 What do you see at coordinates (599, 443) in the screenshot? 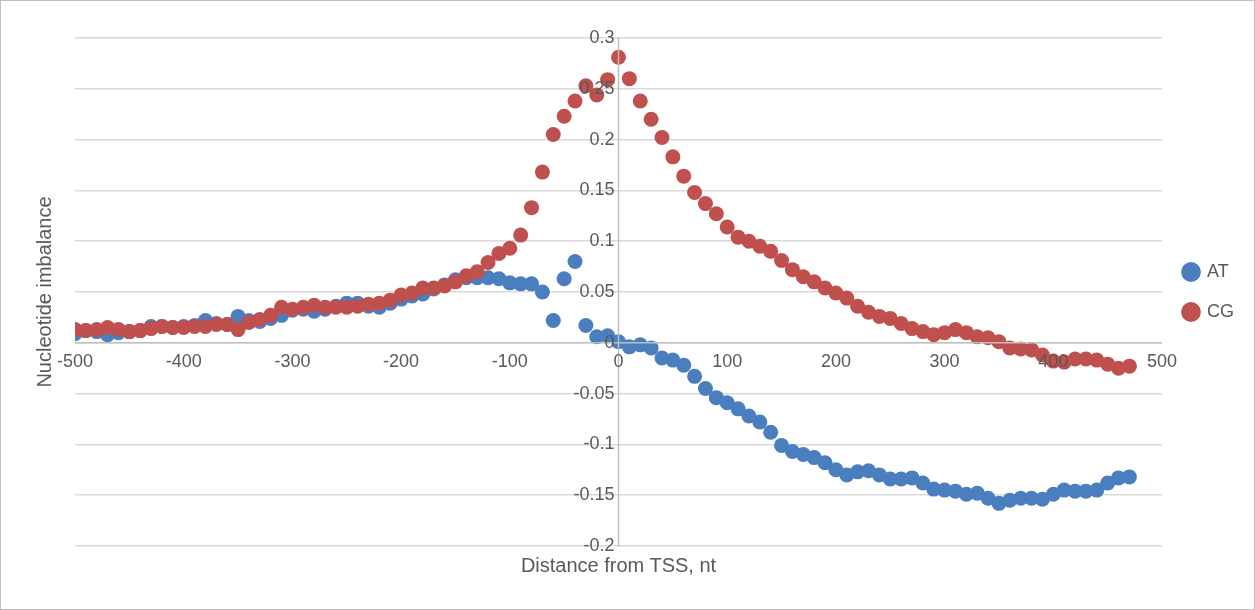
I see `y-tick-label: -0.1` at bounding box center [599, 443].